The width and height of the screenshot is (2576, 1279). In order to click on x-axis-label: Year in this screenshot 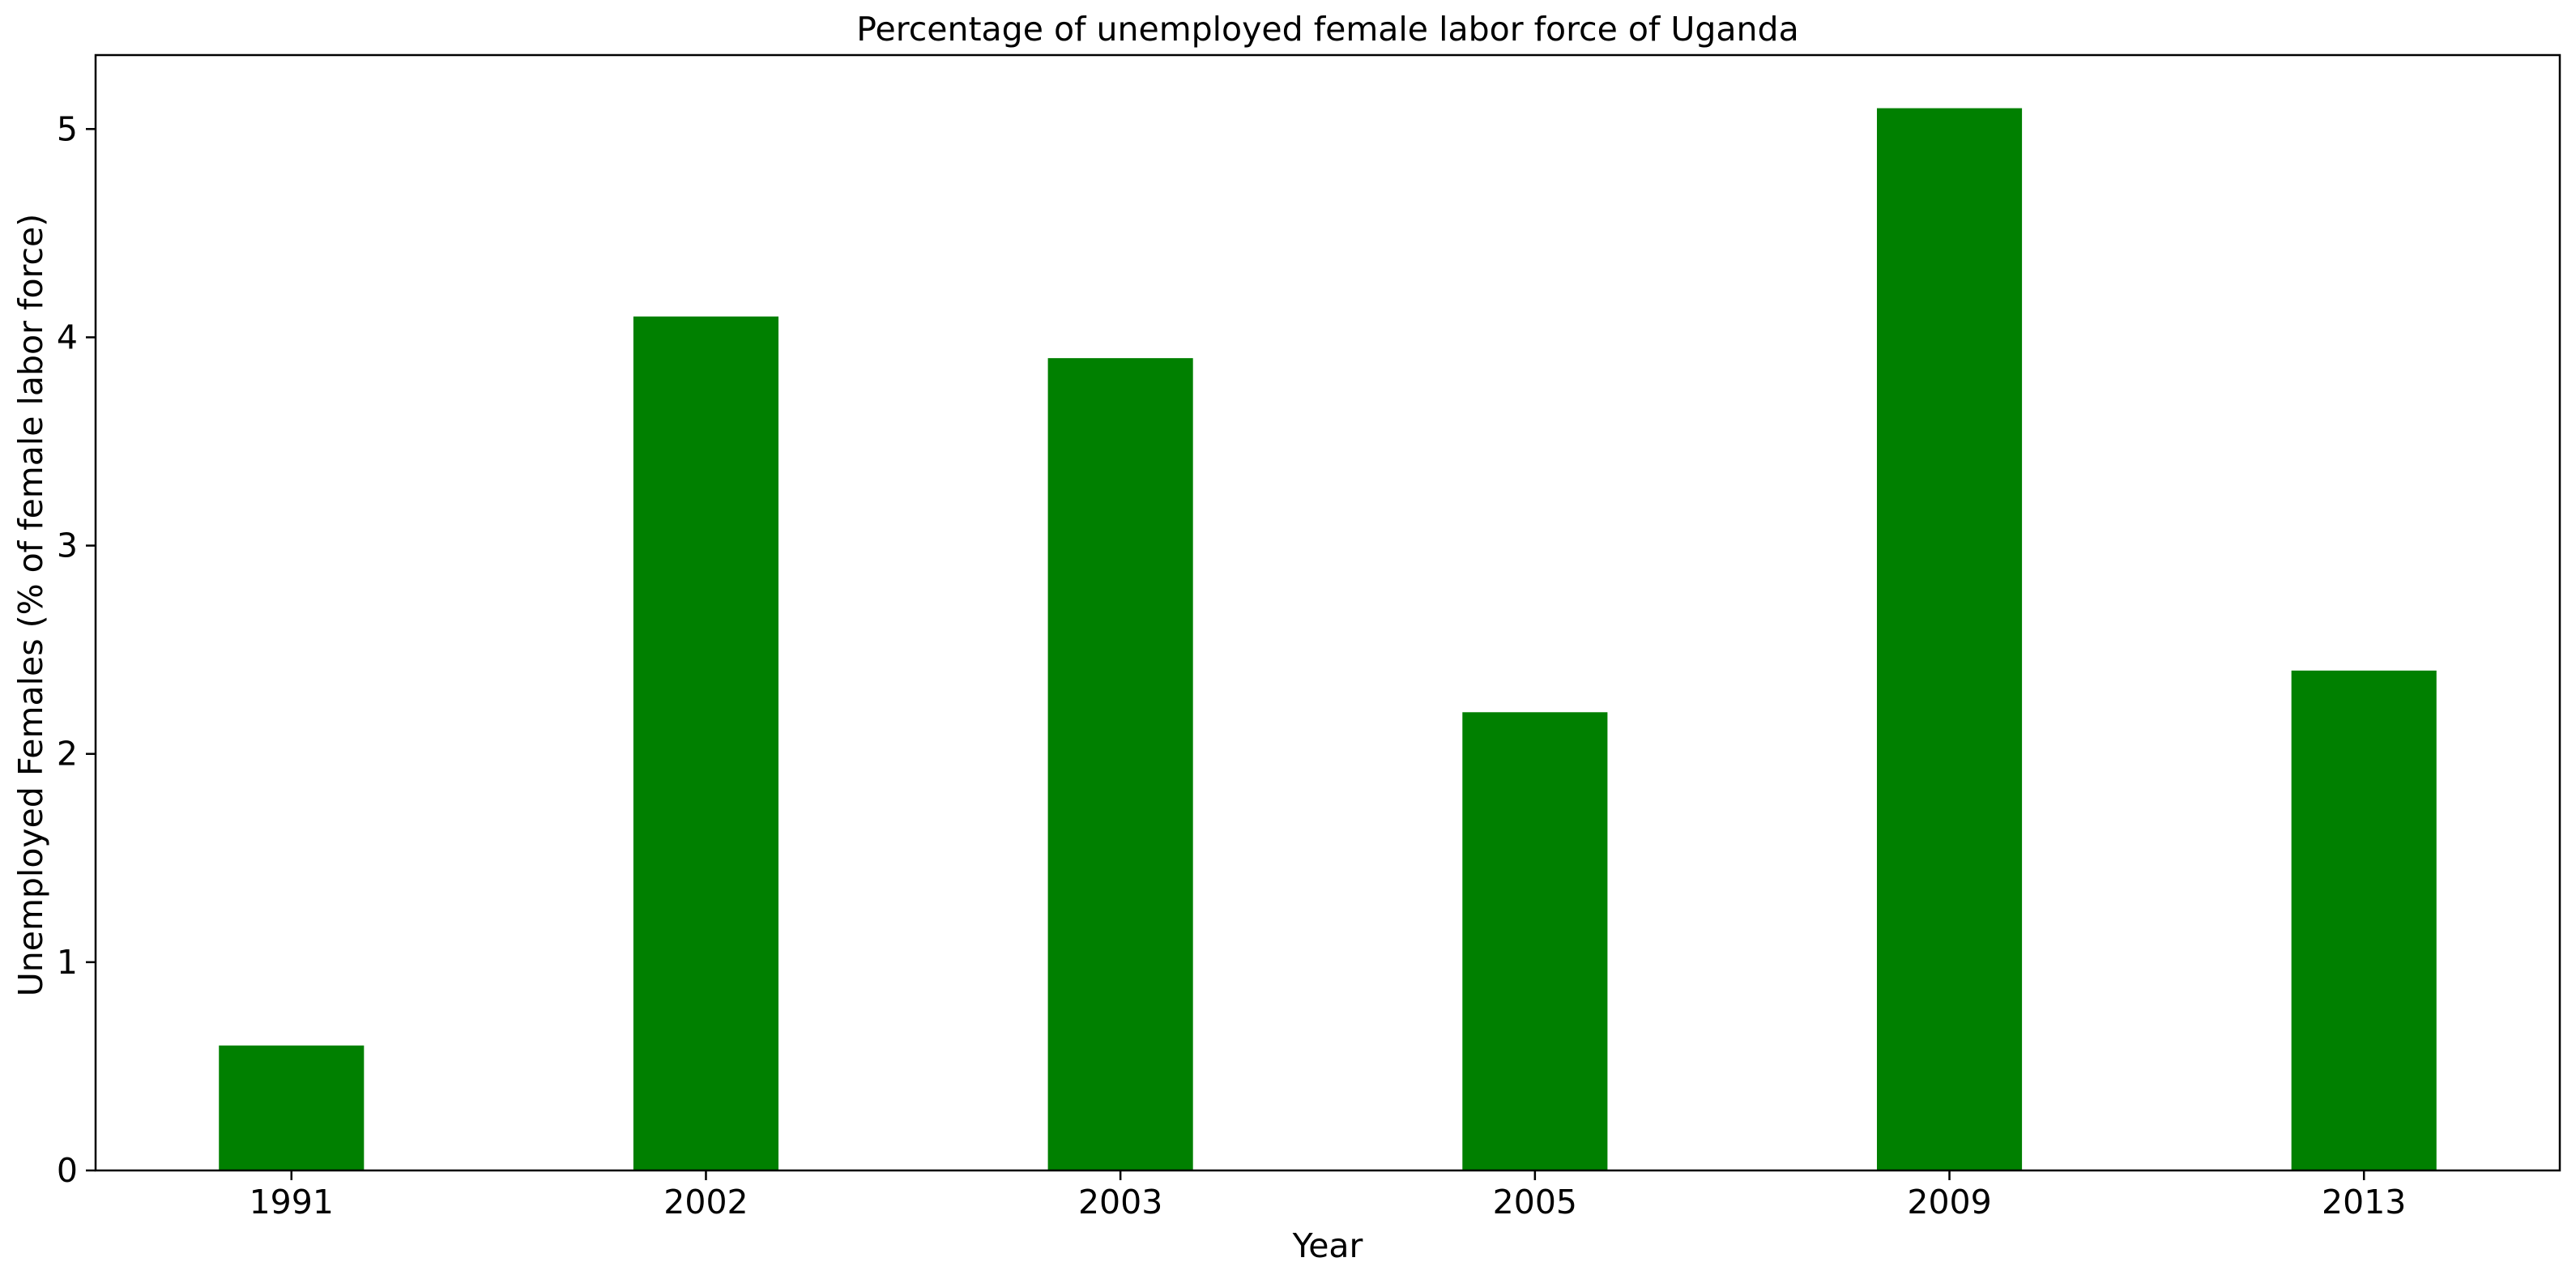, I will do `click(1327, 1245)`.